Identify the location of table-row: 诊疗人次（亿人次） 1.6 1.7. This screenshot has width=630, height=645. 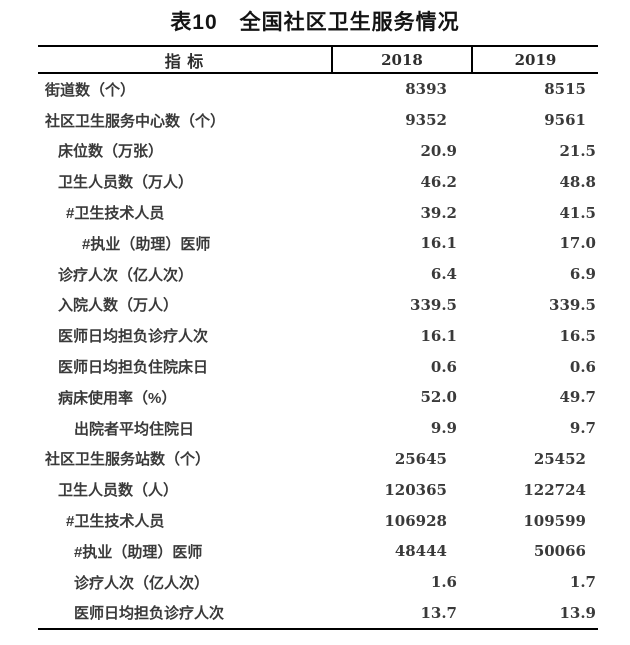
(318, 582).